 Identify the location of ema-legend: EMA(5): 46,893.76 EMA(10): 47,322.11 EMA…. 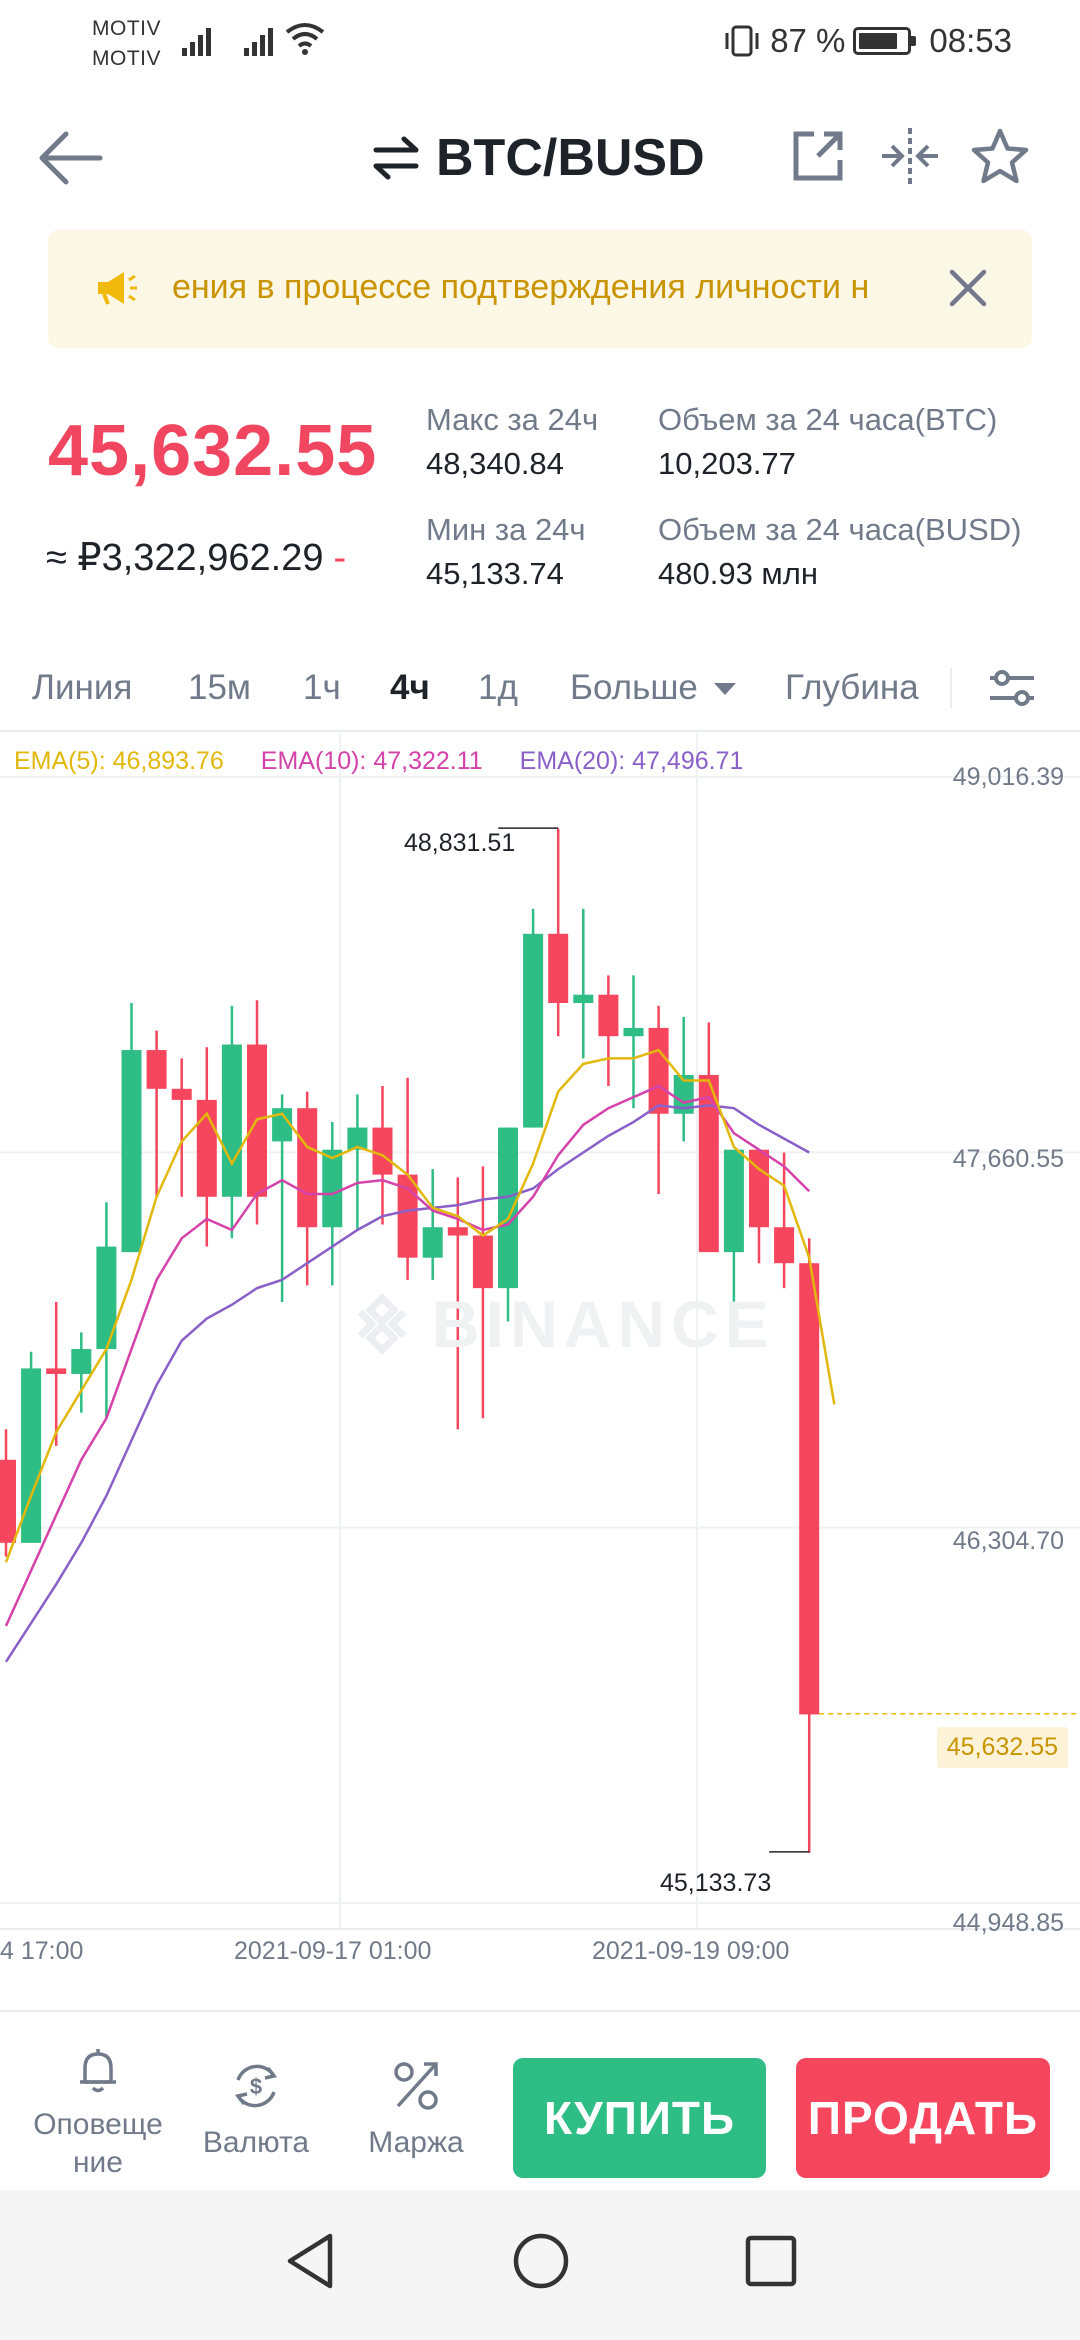
(393, 761).